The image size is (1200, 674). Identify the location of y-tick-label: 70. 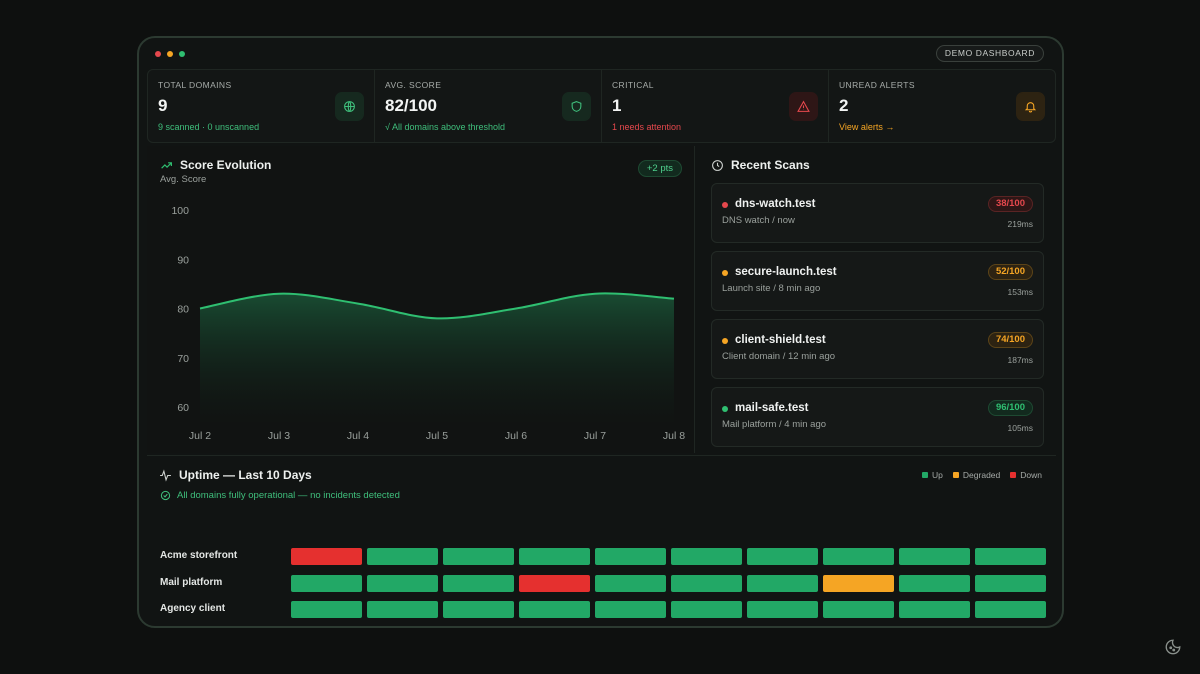
(183, 359).